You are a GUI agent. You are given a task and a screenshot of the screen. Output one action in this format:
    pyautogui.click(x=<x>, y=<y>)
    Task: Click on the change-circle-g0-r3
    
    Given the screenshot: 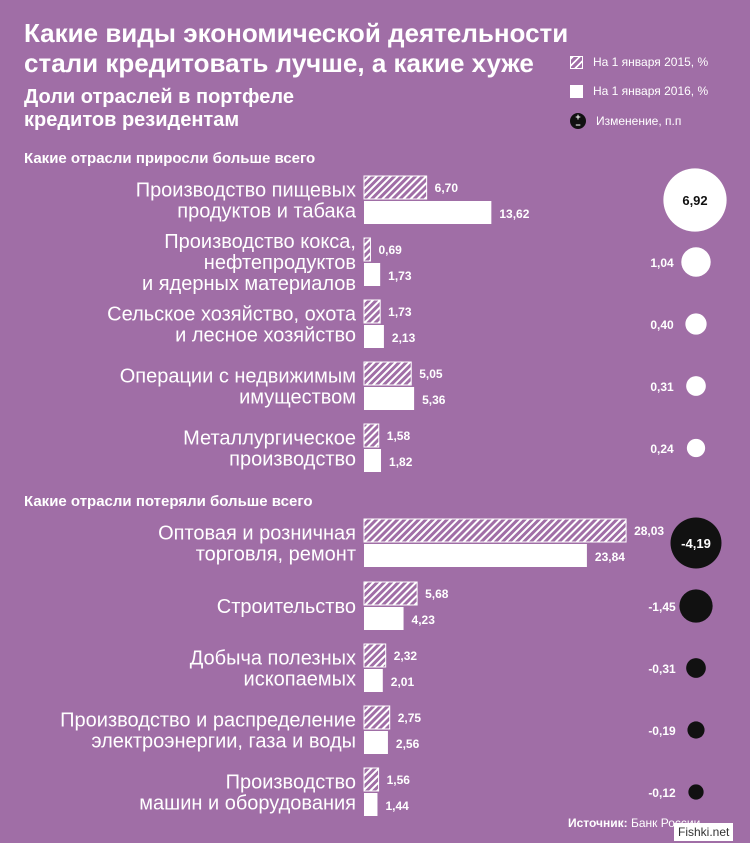 What is the action you would take?
    pyautogui.click(x=696, y=386)
    